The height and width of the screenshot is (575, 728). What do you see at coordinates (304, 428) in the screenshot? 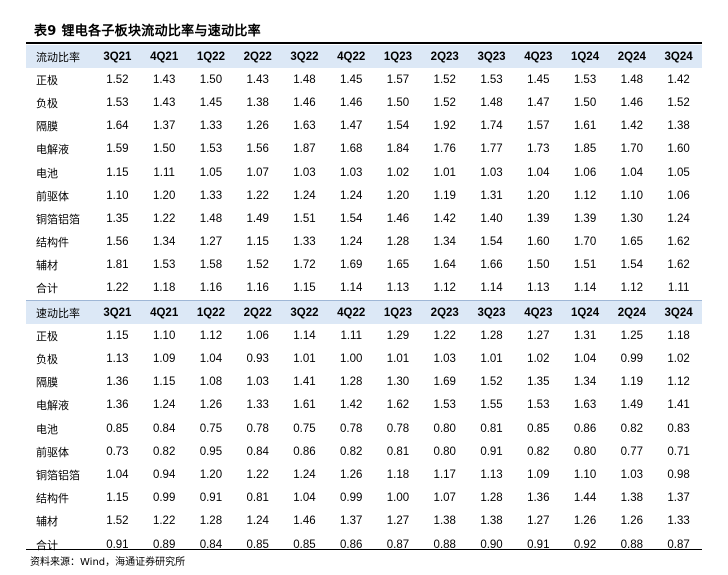
I see `table-cell: 0.75` at bounding box center [304, 428].